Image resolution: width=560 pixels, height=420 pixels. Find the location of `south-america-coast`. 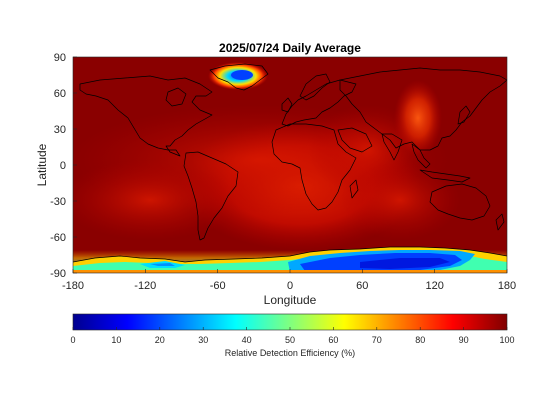

south-america-coast is located at coordinates (211, 196).